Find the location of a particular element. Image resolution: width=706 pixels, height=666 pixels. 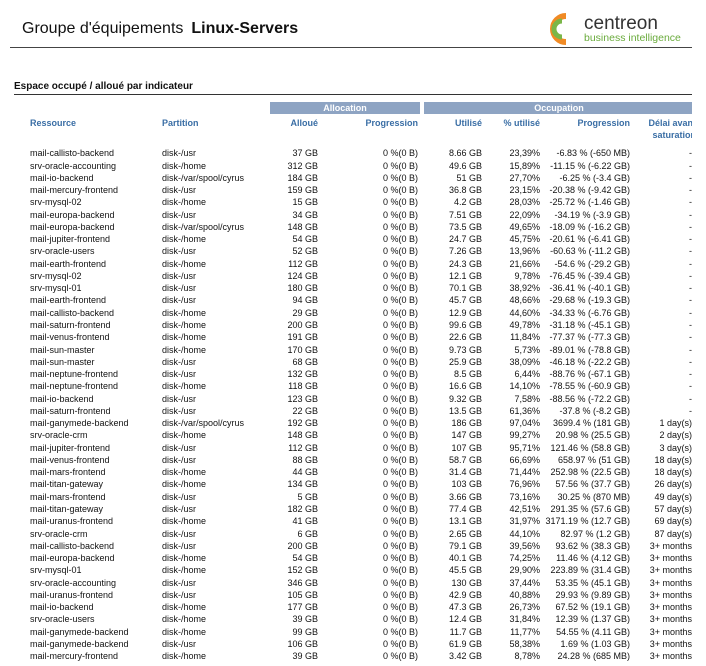

cell: 1.69 % (1.03 GB) is located at coordinates (595, 643).